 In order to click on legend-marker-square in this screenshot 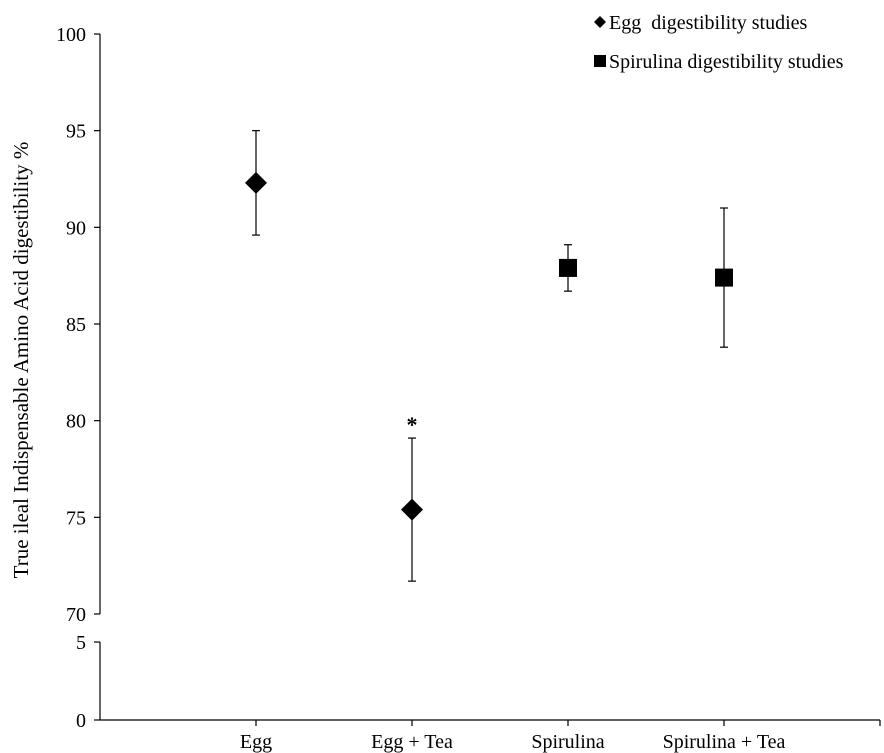, I will do `click(600, 61)`.